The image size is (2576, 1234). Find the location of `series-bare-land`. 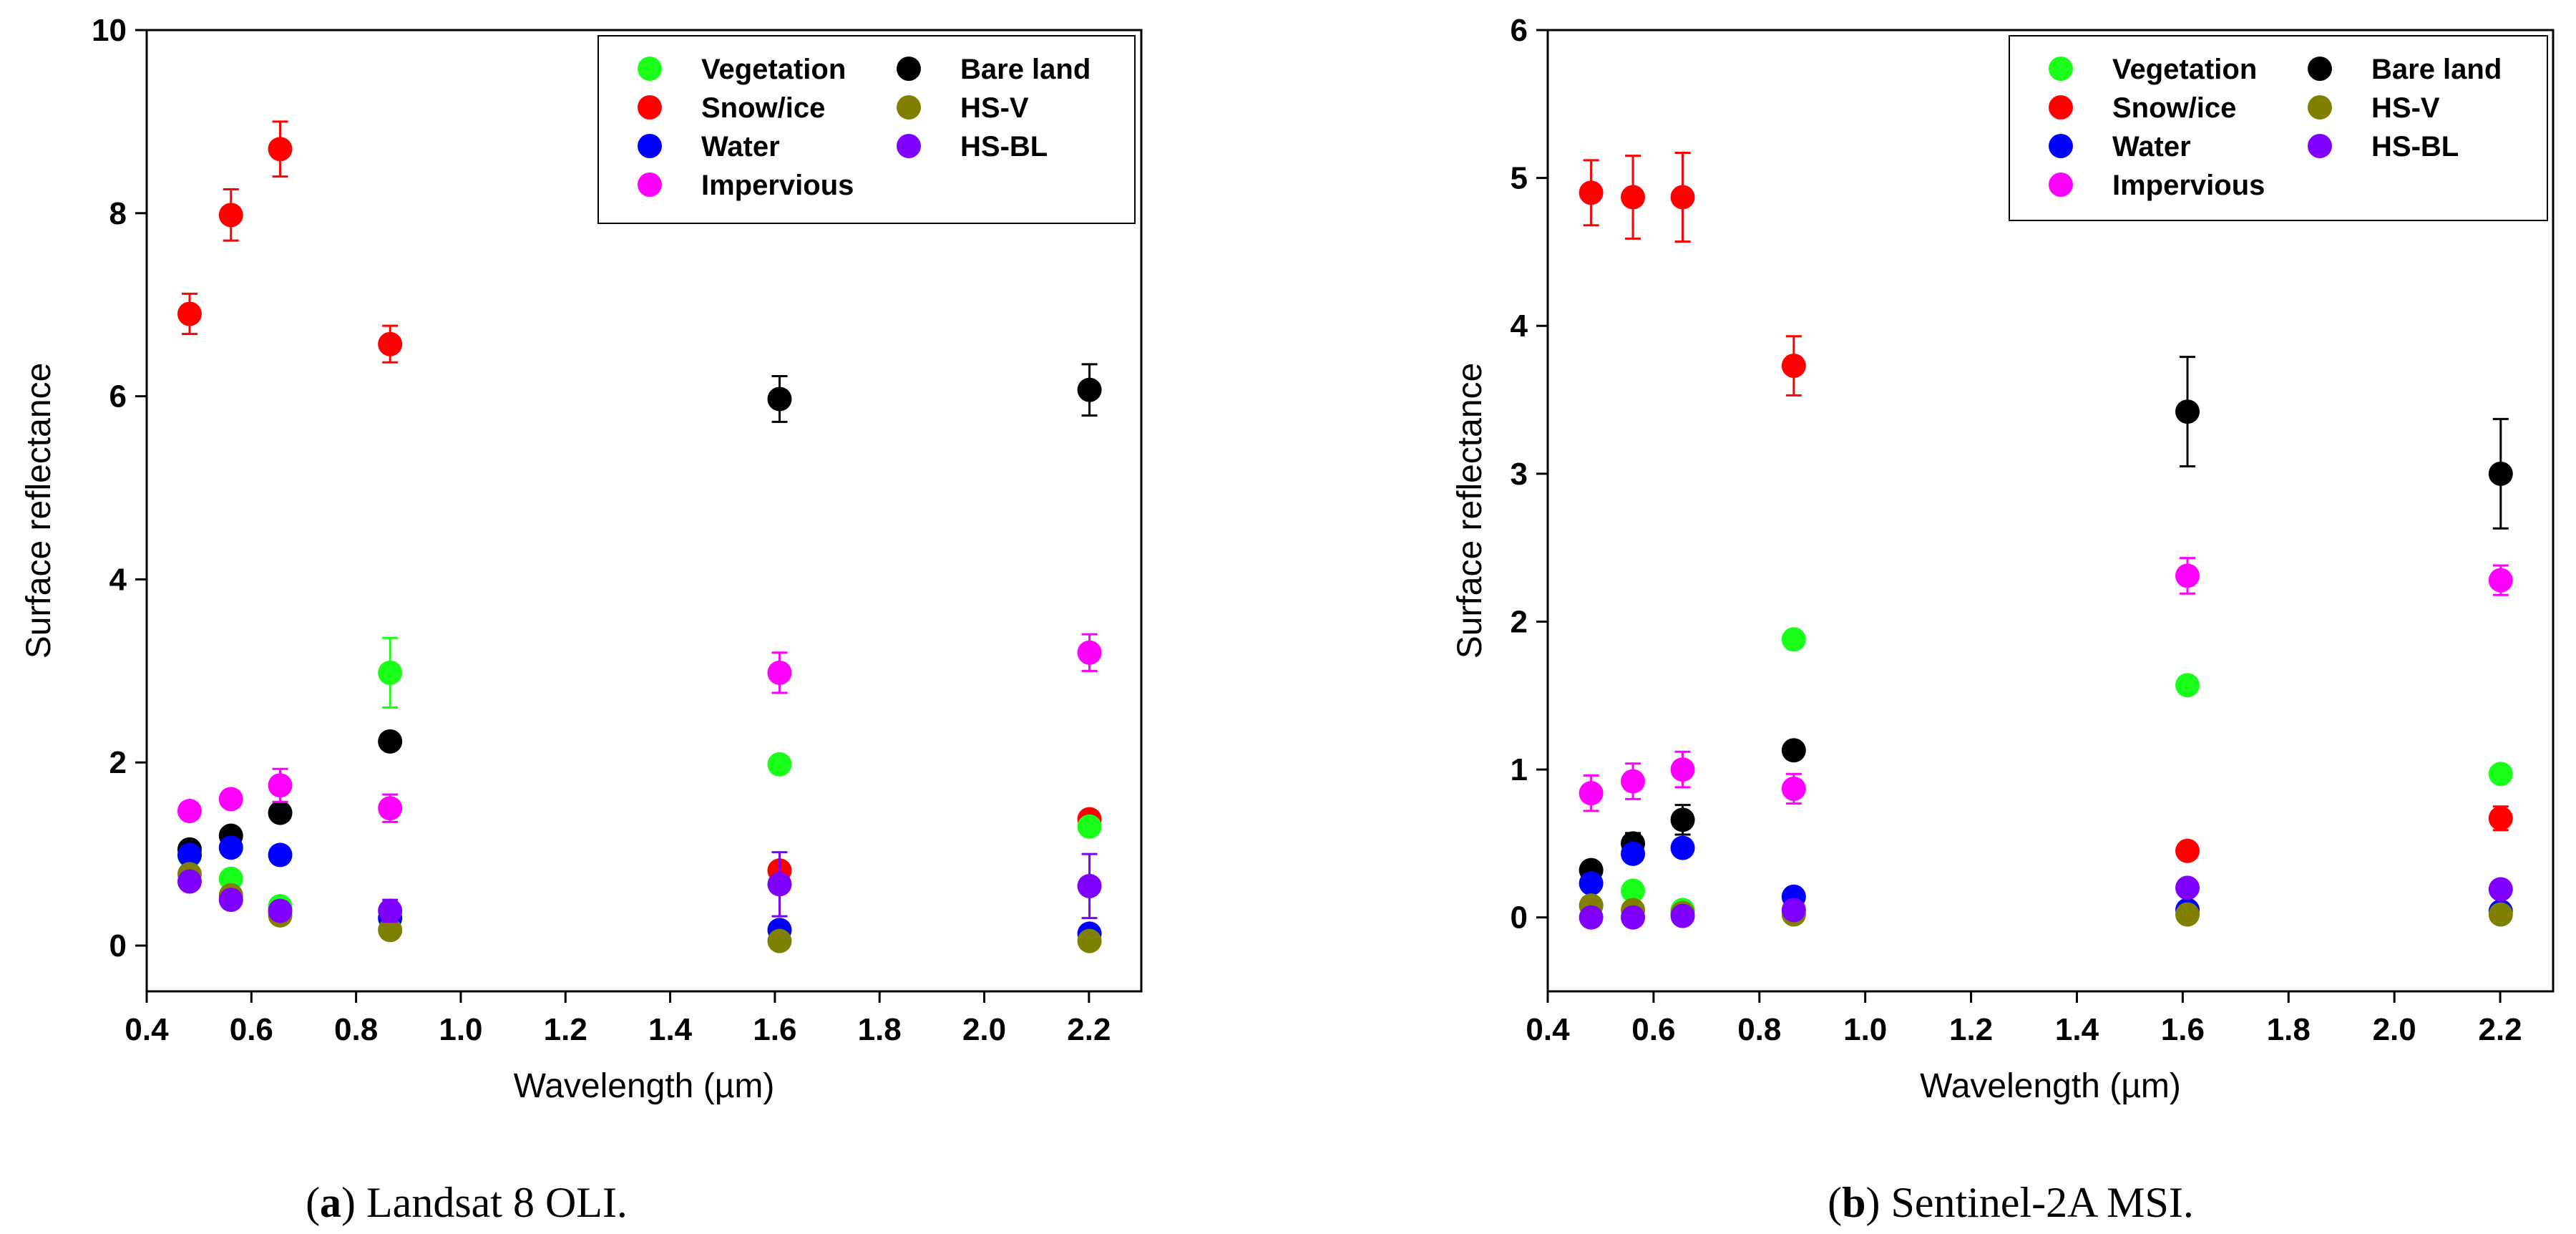

series-bare-land is located at coordinates (639, 612).